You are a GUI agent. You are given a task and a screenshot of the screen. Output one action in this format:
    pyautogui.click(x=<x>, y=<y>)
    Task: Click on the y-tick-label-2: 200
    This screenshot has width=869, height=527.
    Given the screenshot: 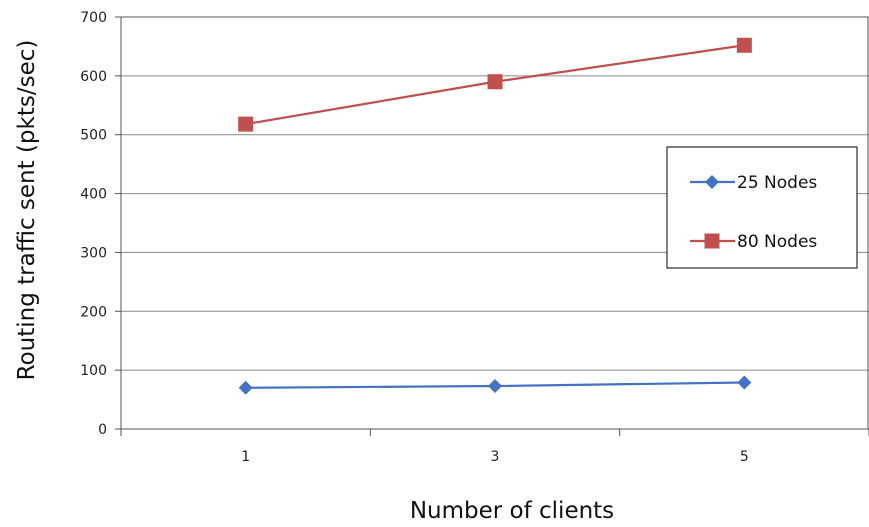 What is the action you would take?
    pyautogui.click(x=93, y=312)
    